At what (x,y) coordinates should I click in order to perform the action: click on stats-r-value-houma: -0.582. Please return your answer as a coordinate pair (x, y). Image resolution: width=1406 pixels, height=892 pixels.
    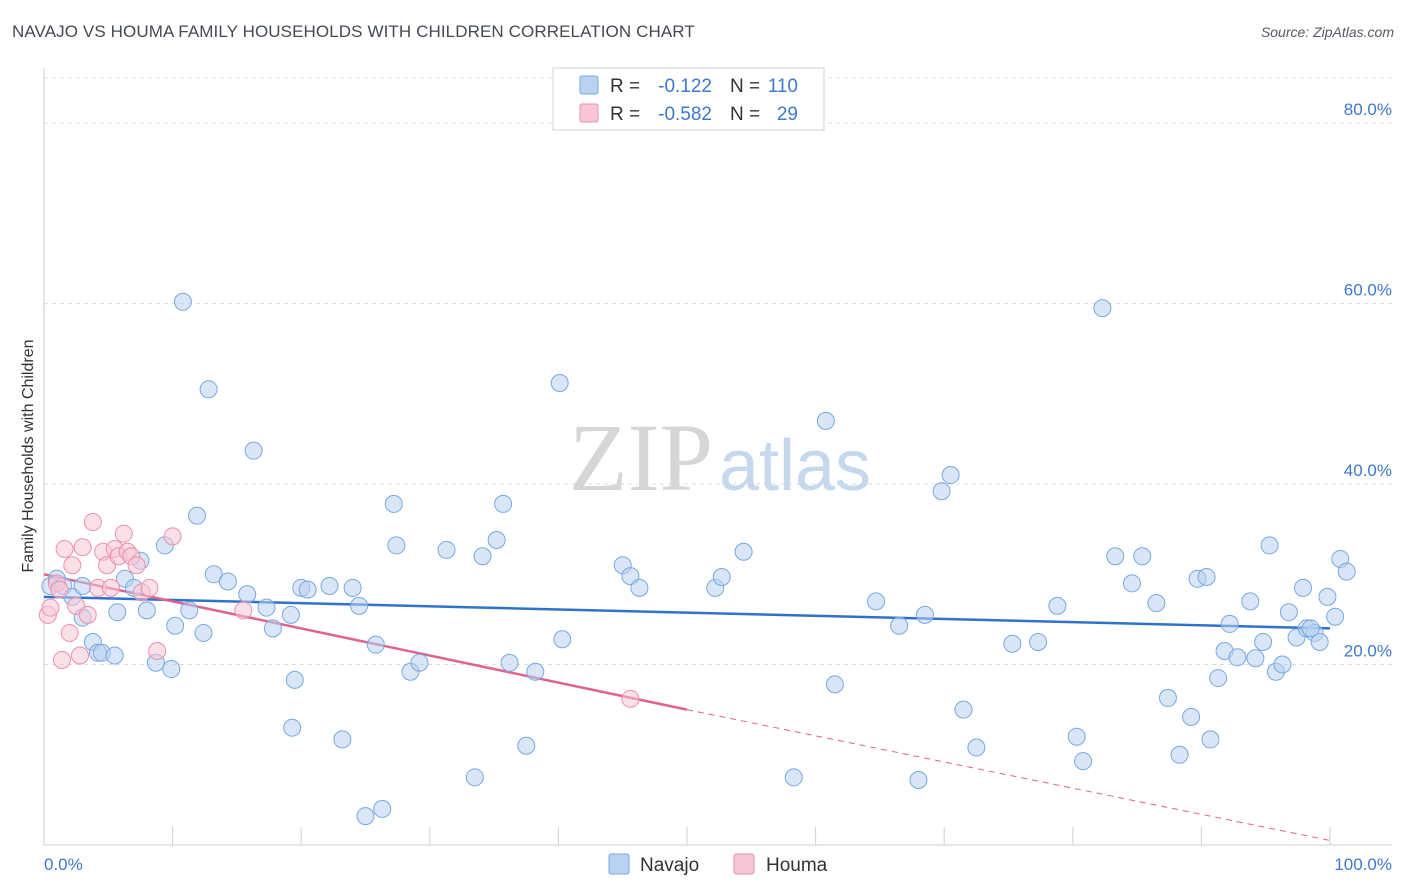
    Looking at the image, I should click on (685, 114).